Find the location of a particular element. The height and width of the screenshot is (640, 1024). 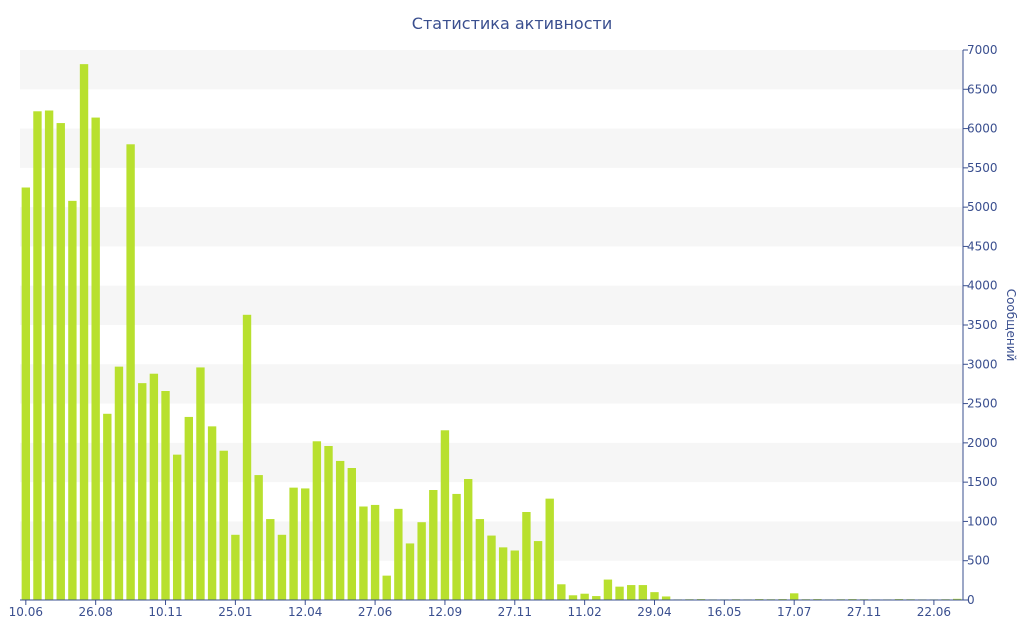

y-tick-label: 1500 is located at coordinates (982, 482).